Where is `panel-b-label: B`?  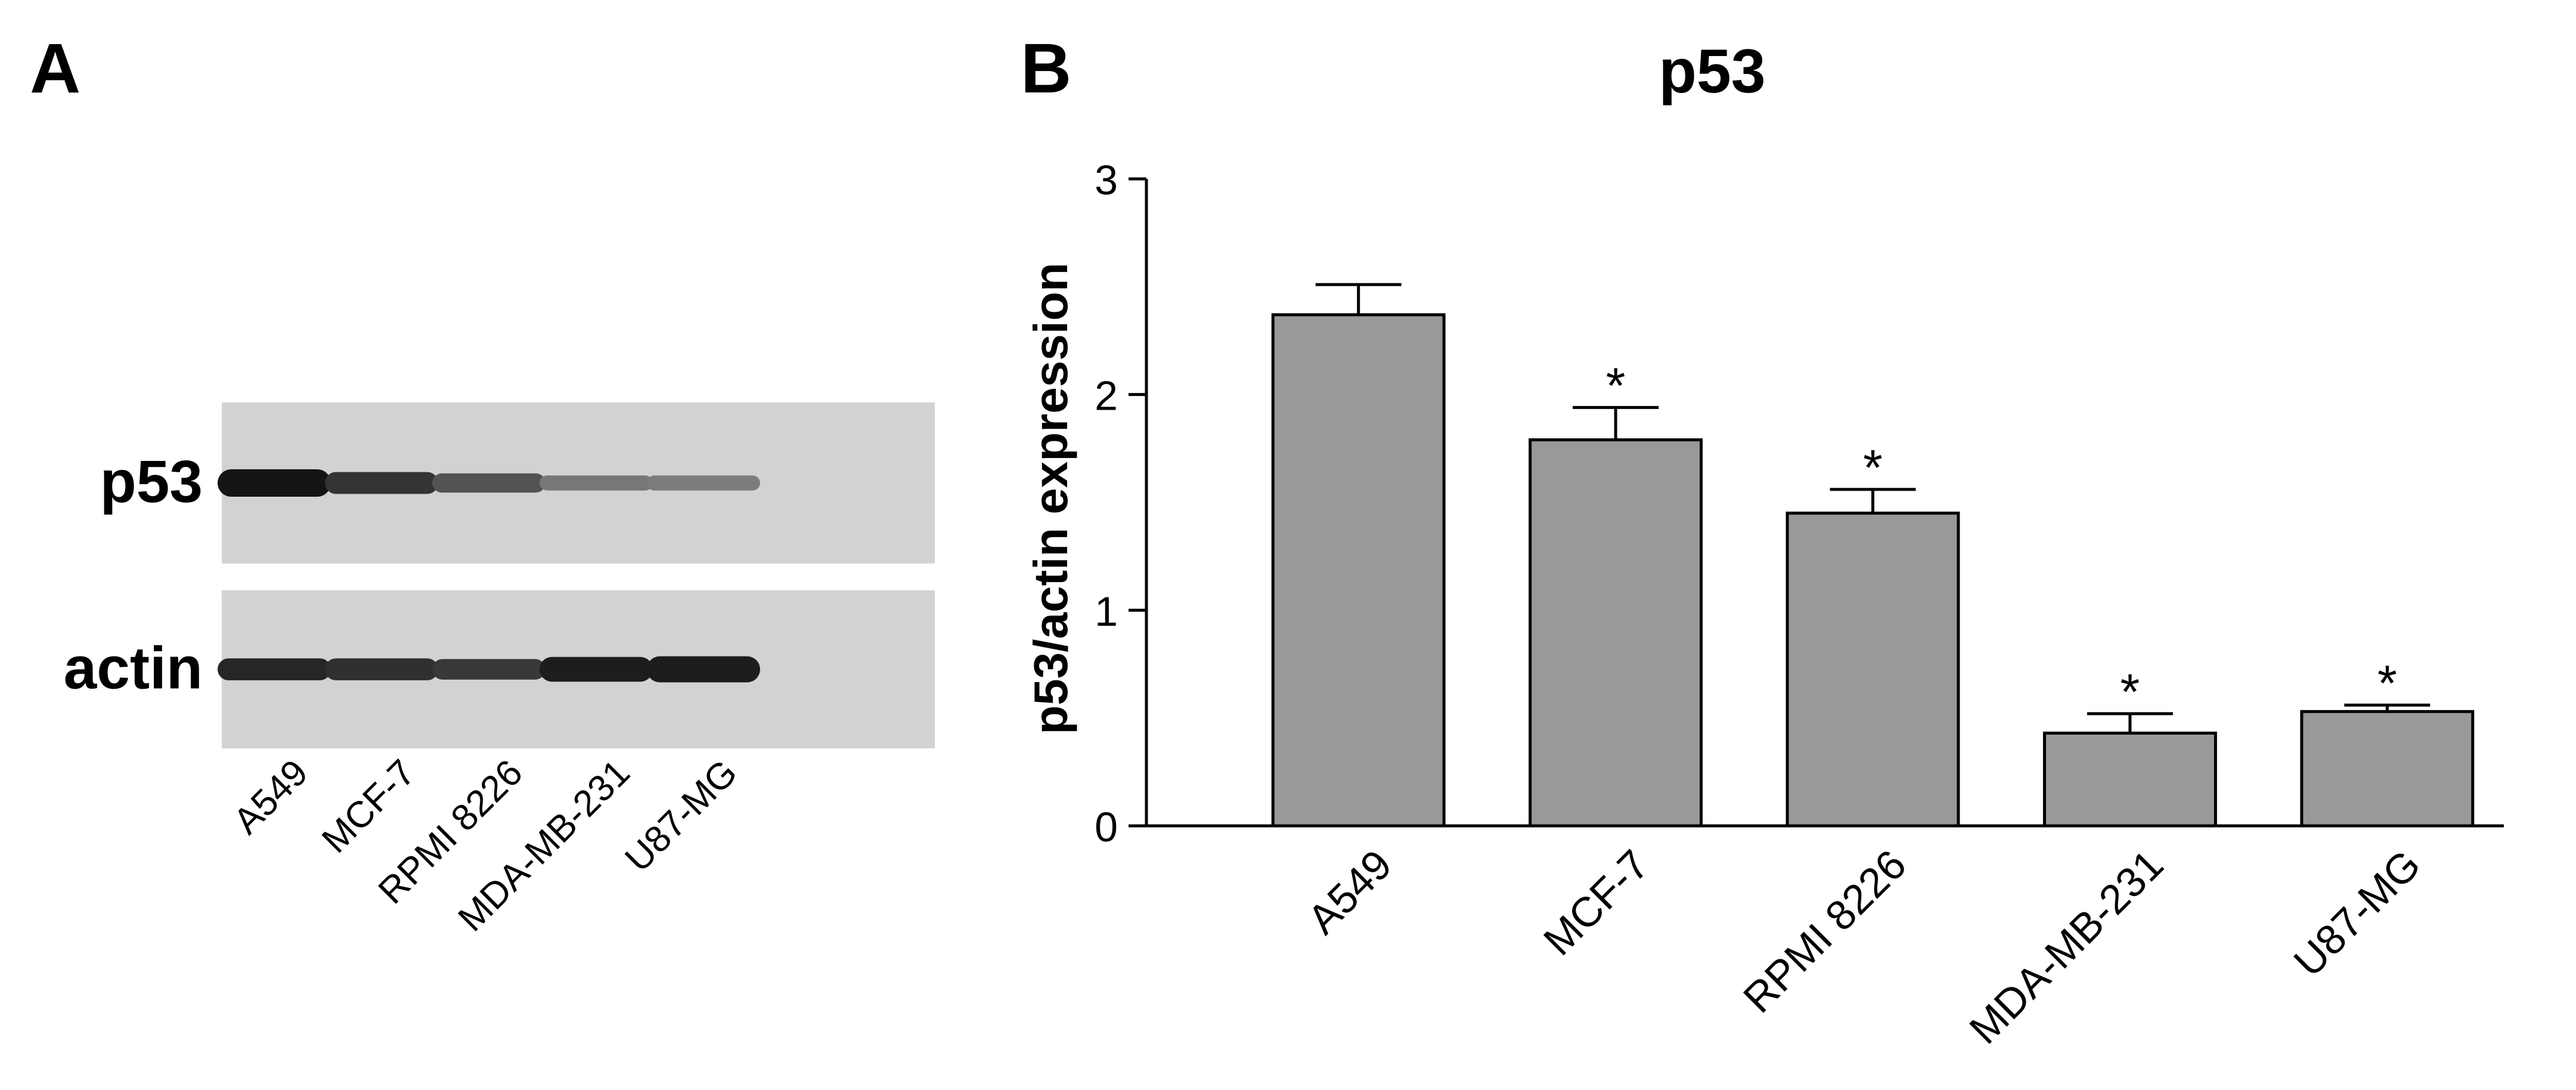 panel-b-label: B is located at coordinates (1046, 68).